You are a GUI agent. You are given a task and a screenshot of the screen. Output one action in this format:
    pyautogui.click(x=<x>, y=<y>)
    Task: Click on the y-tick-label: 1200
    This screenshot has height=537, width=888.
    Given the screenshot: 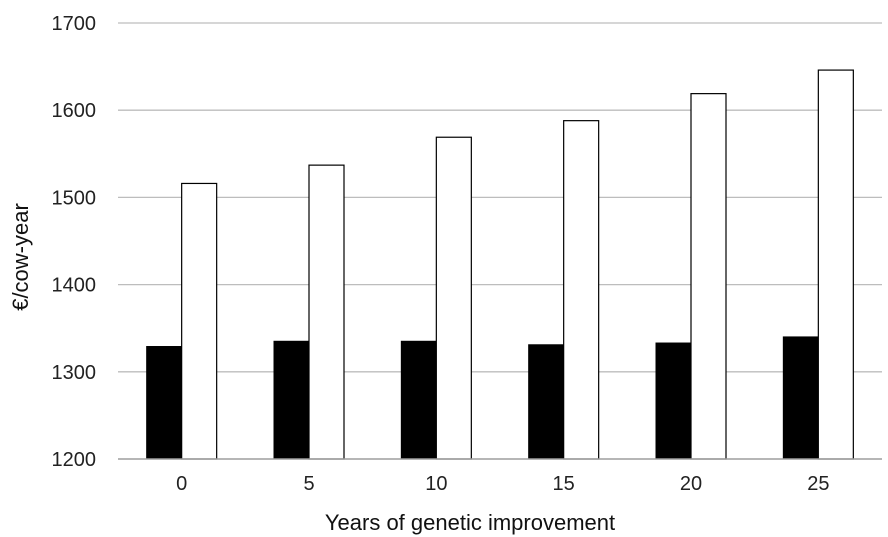 What is the action you would take?
    pyautogui.click(x=74, y=460)
    